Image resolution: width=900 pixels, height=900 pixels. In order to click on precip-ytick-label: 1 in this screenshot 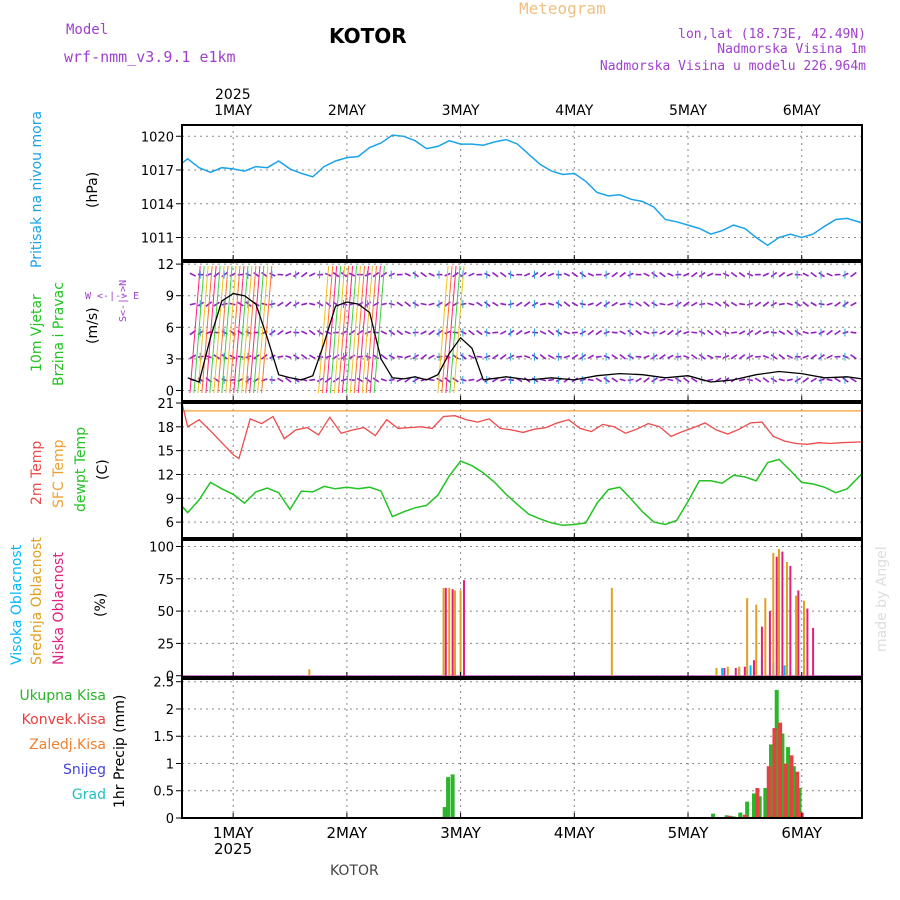, I will do `click(170, 764)`.